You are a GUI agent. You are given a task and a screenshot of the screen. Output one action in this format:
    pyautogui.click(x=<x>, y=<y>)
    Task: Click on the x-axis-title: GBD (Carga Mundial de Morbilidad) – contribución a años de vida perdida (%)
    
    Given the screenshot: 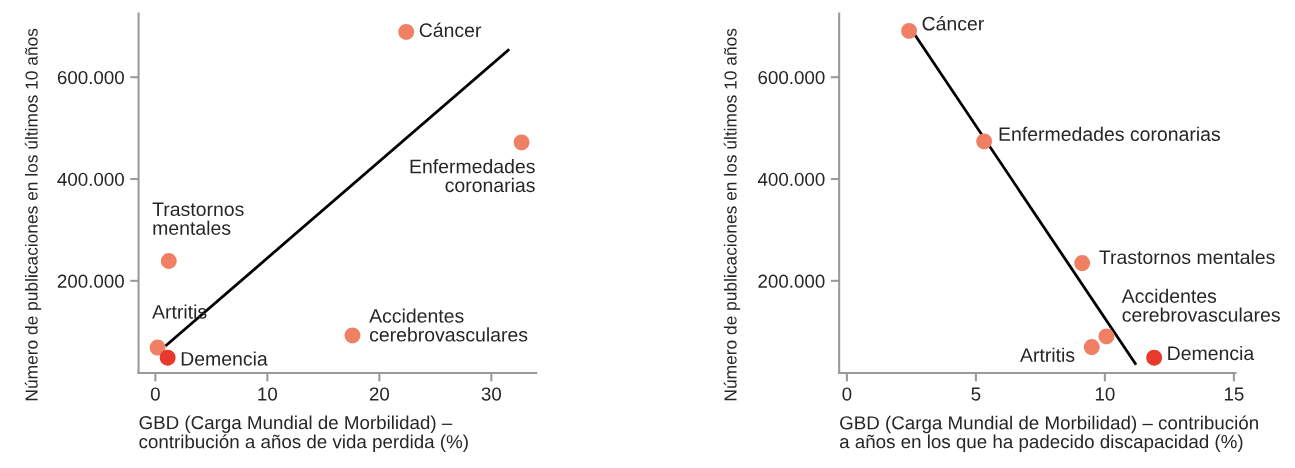 What is the action you would take?
    pyautogui.click(x=303, y=434)
    